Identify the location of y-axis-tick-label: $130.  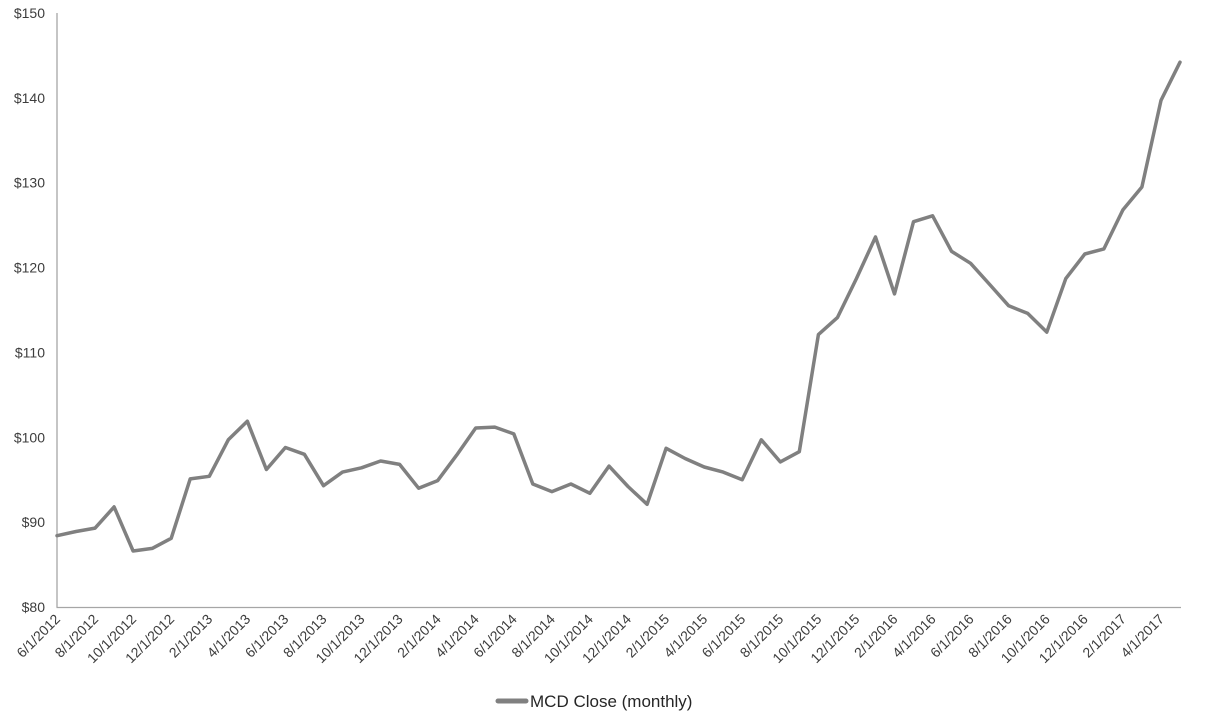
(29, 183).